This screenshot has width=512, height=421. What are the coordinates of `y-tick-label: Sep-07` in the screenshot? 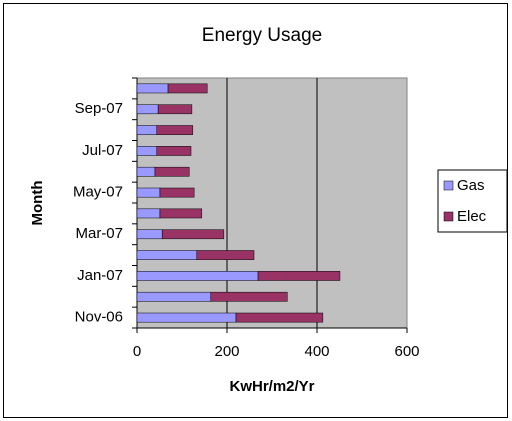 It's located at (99, 108).